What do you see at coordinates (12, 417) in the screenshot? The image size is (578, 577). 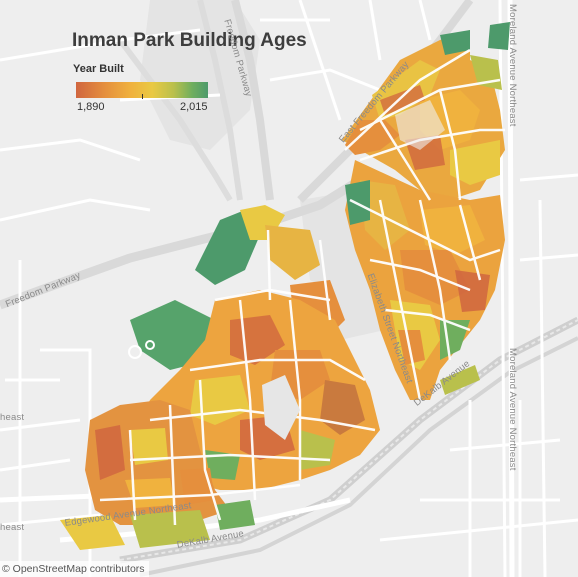 I see `street-label-northeast-left-1: heast` at bounding box center [12, 417].